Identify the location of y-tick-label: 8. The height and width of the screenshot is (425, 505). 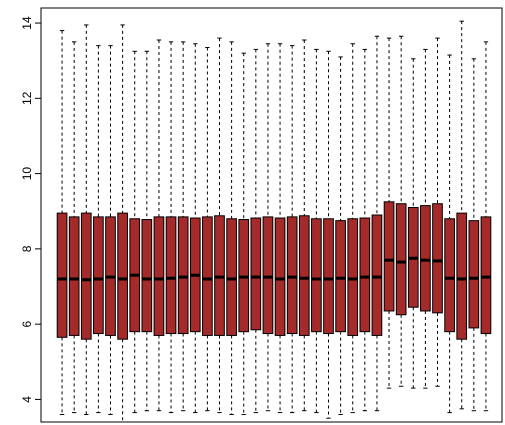
(27, 248).